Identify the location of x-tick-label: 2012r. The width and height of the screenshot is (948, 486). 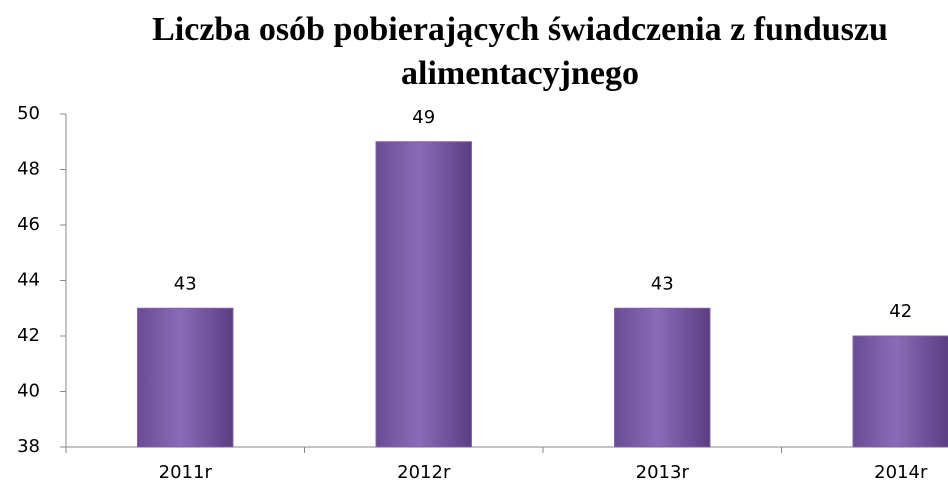
(424, 472).